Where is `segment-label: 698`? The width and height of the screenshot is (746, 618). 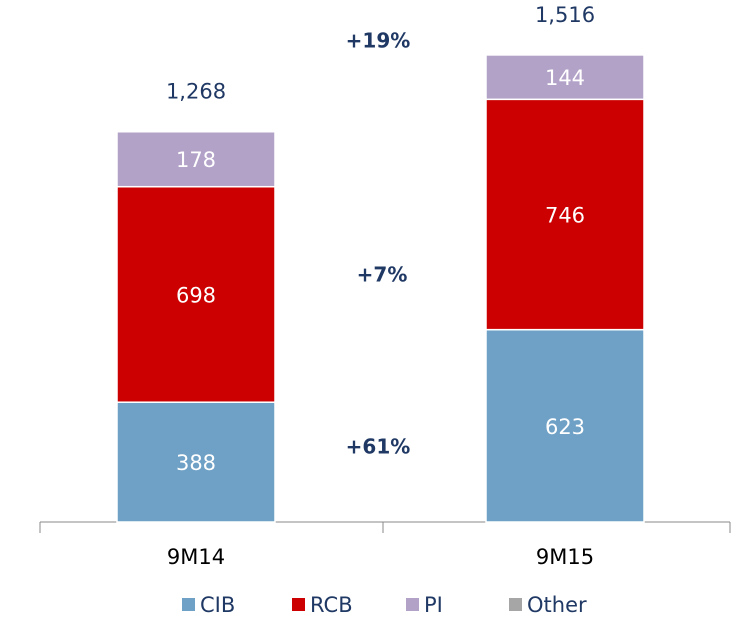 segment-label: 698 is located at coordinates (196, 295).